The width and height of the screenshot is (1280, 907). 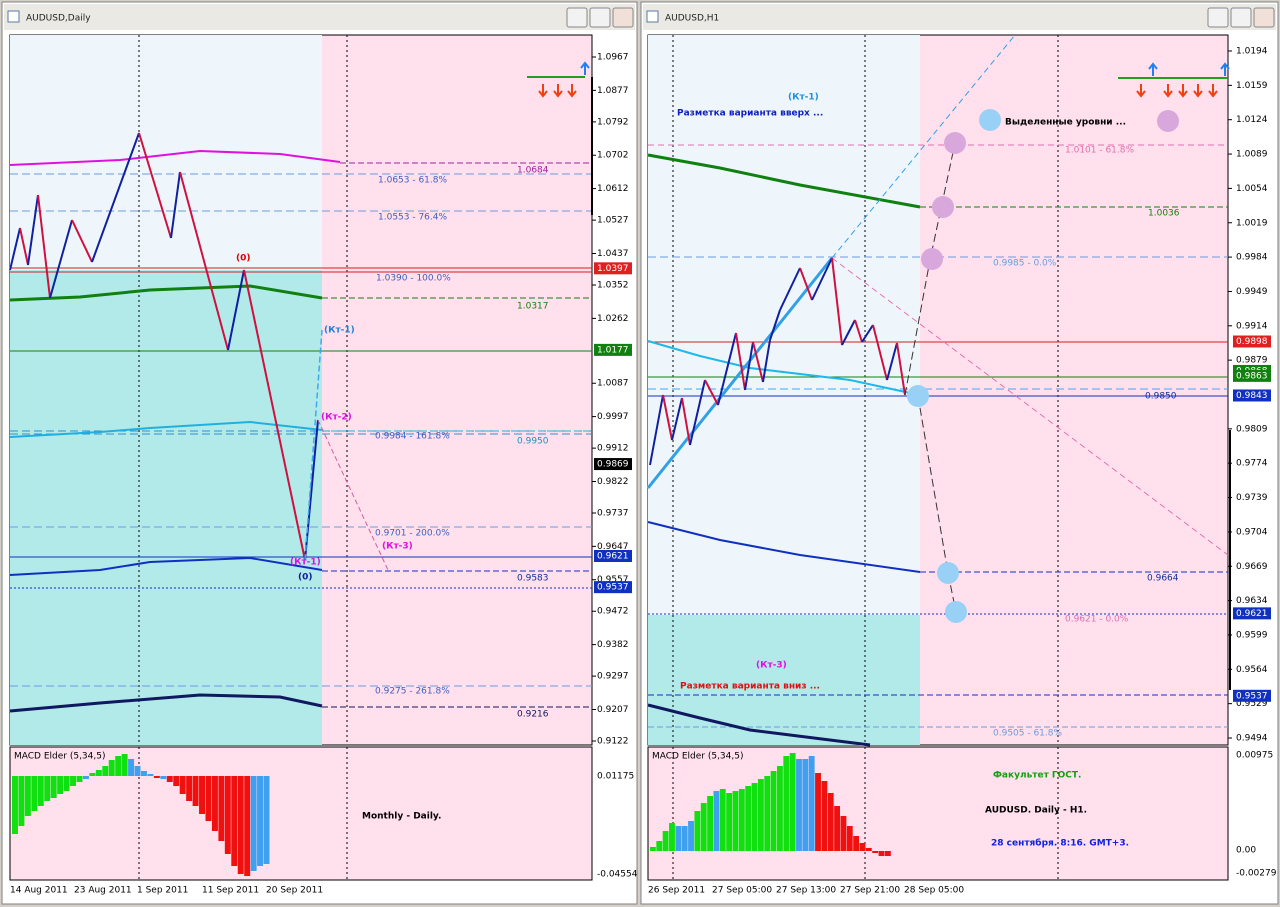 I want to click on indicator-scale: 0.01175, so click(x=615, y=777).